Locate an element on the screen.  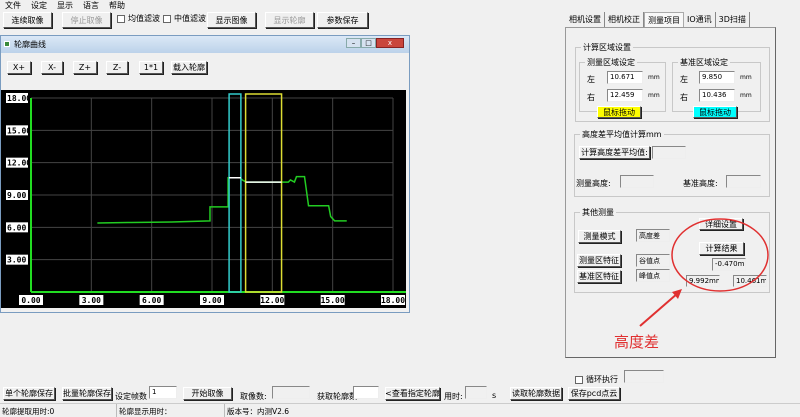
avg-output is located at coordinates (669, 152).